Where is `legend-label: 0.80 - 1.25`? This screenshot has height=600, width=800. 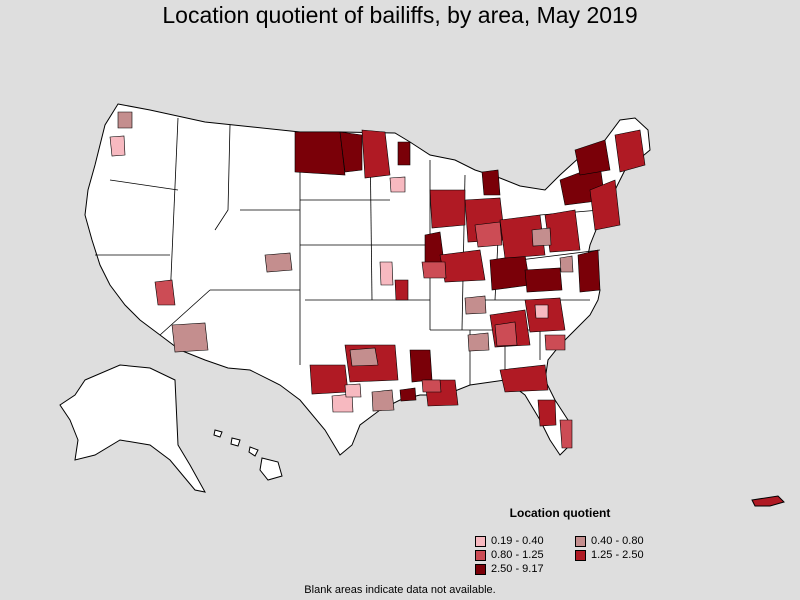 legend-label: 0.80 - 1.25 is located at coordinates (517, 555).